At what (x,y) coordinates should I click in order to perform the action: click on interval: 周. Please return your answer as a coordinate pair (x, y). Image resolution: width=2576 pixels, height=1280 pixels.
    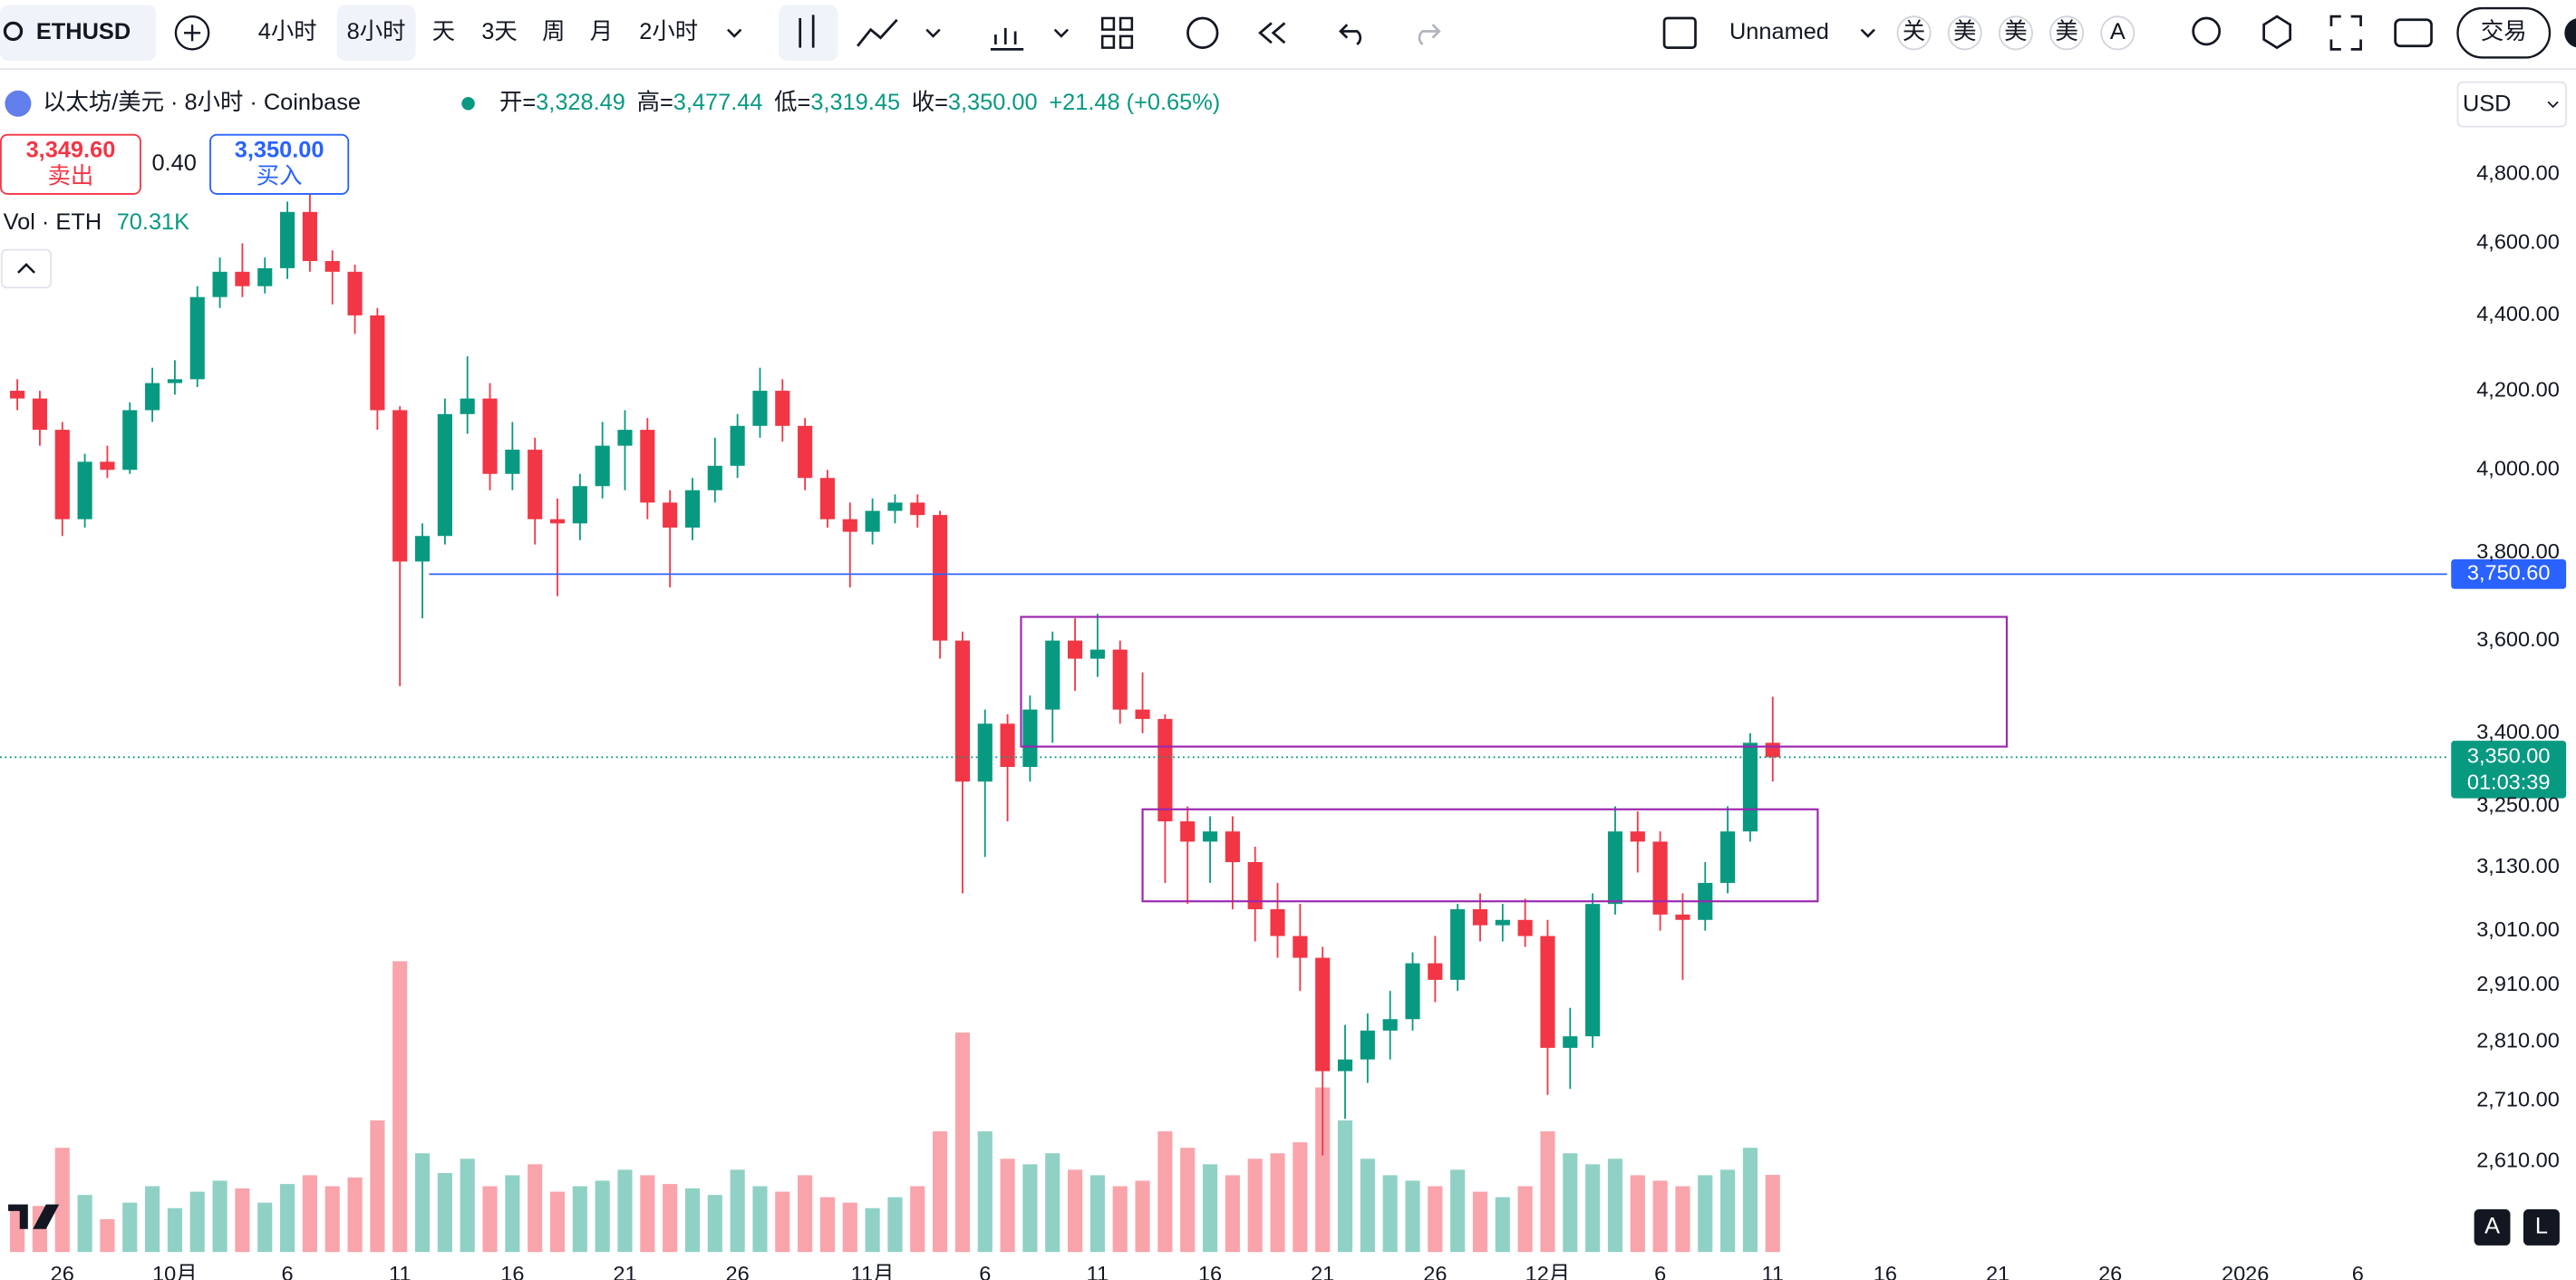
    Looking at the image, I should click on (553, 31).